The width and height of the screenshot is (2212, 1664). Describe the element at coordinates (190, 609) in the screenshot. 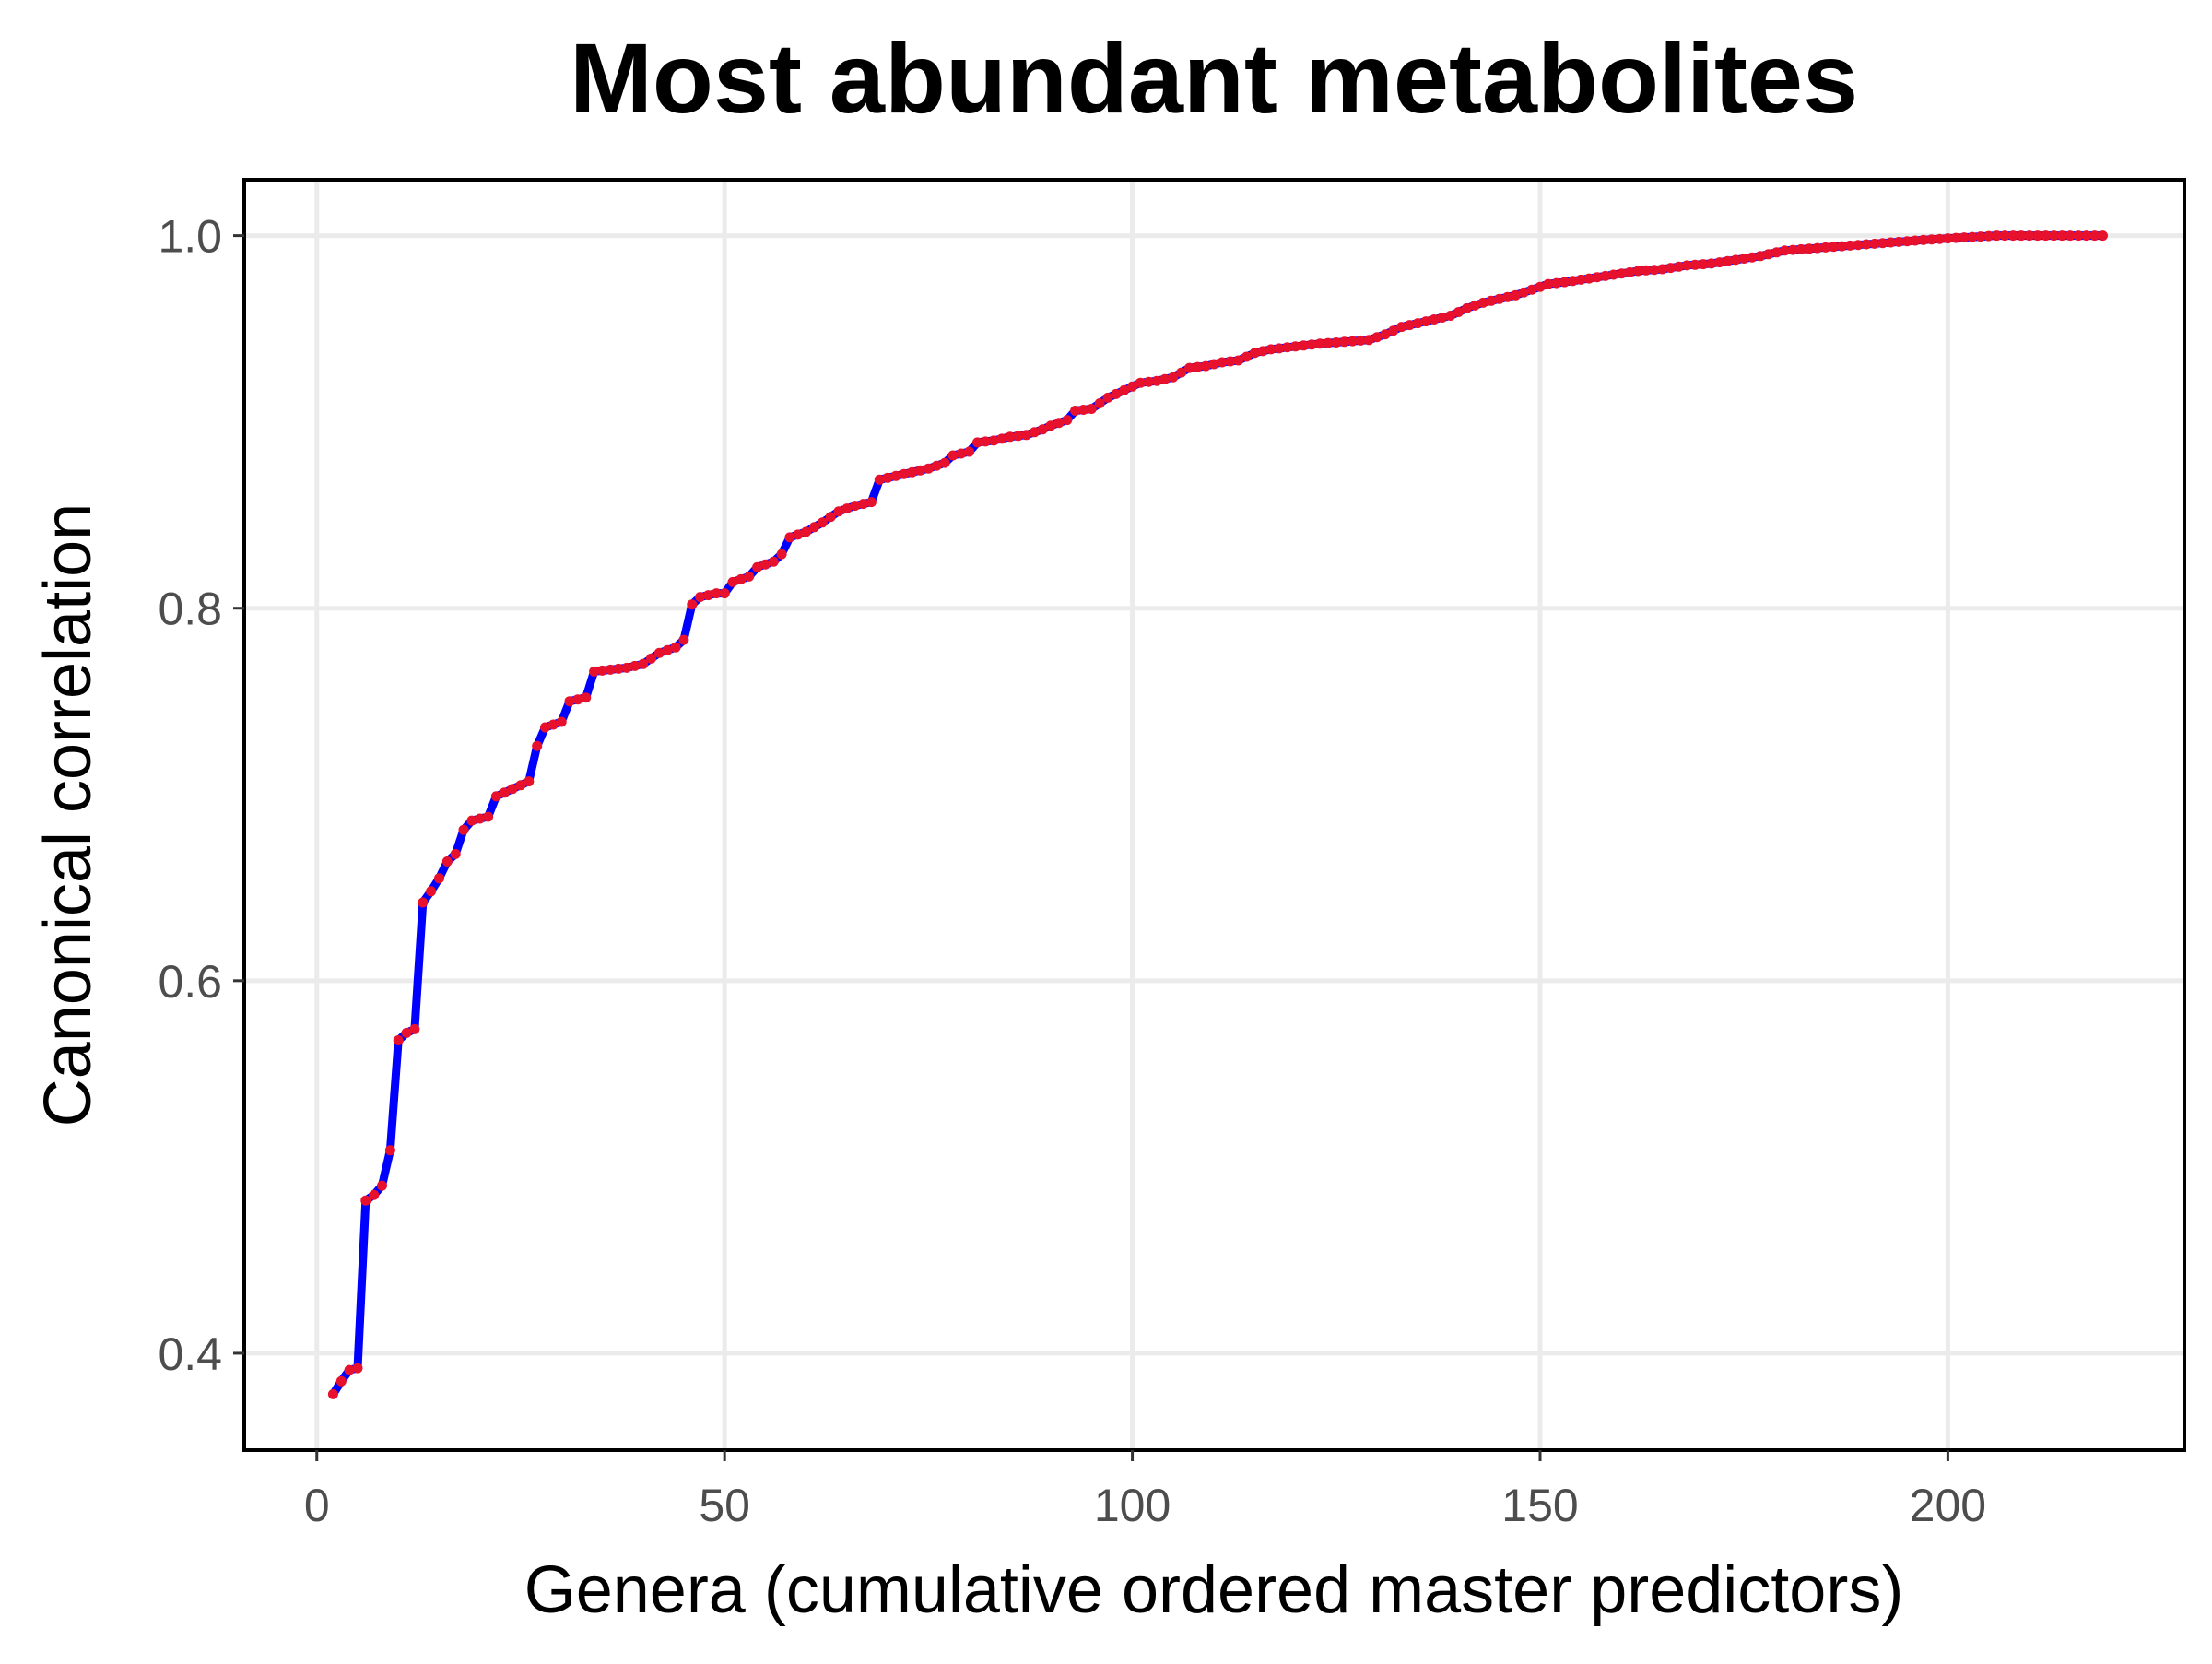

I see `y-tick-label: 0.8` at that location.